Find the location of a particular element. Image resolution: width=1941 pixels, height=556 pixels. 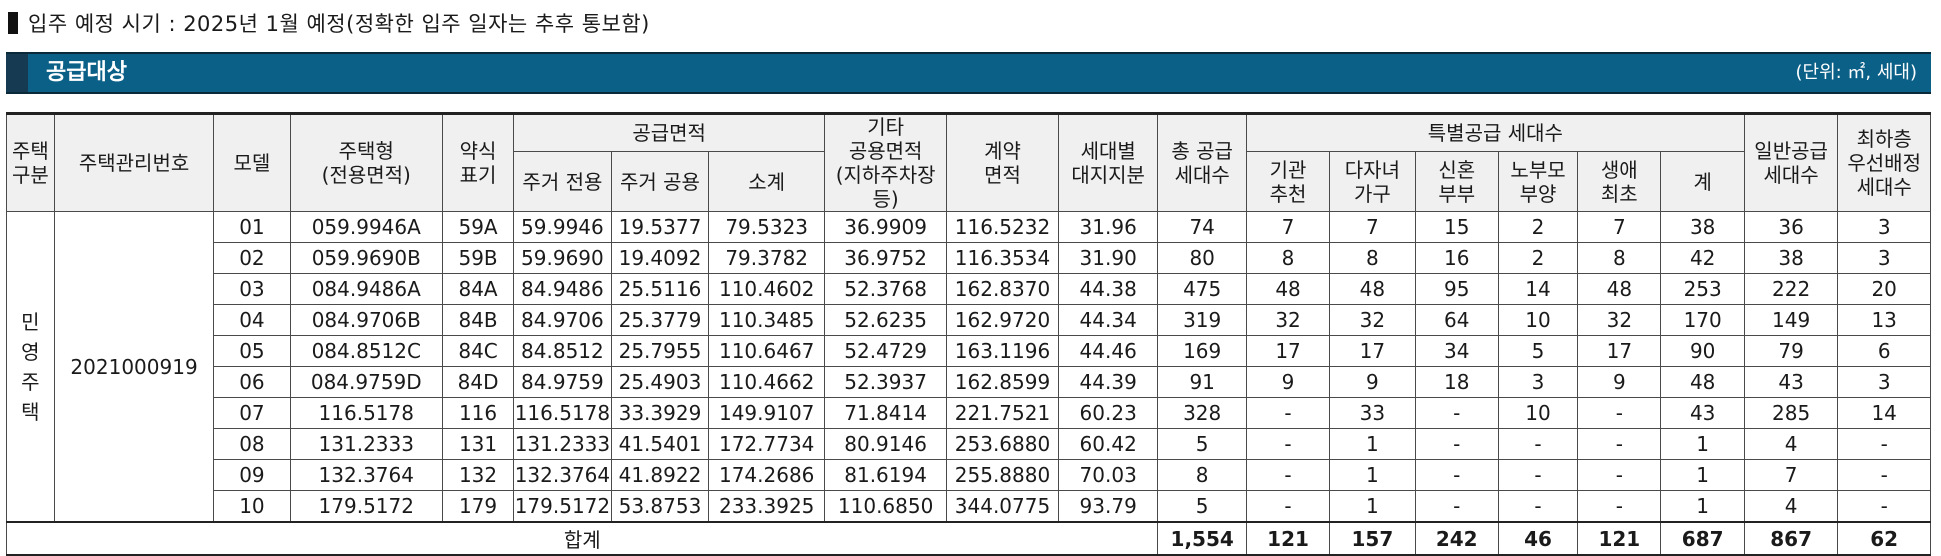

table-cell: 255.8880 is located at coordinates (1002, 475).